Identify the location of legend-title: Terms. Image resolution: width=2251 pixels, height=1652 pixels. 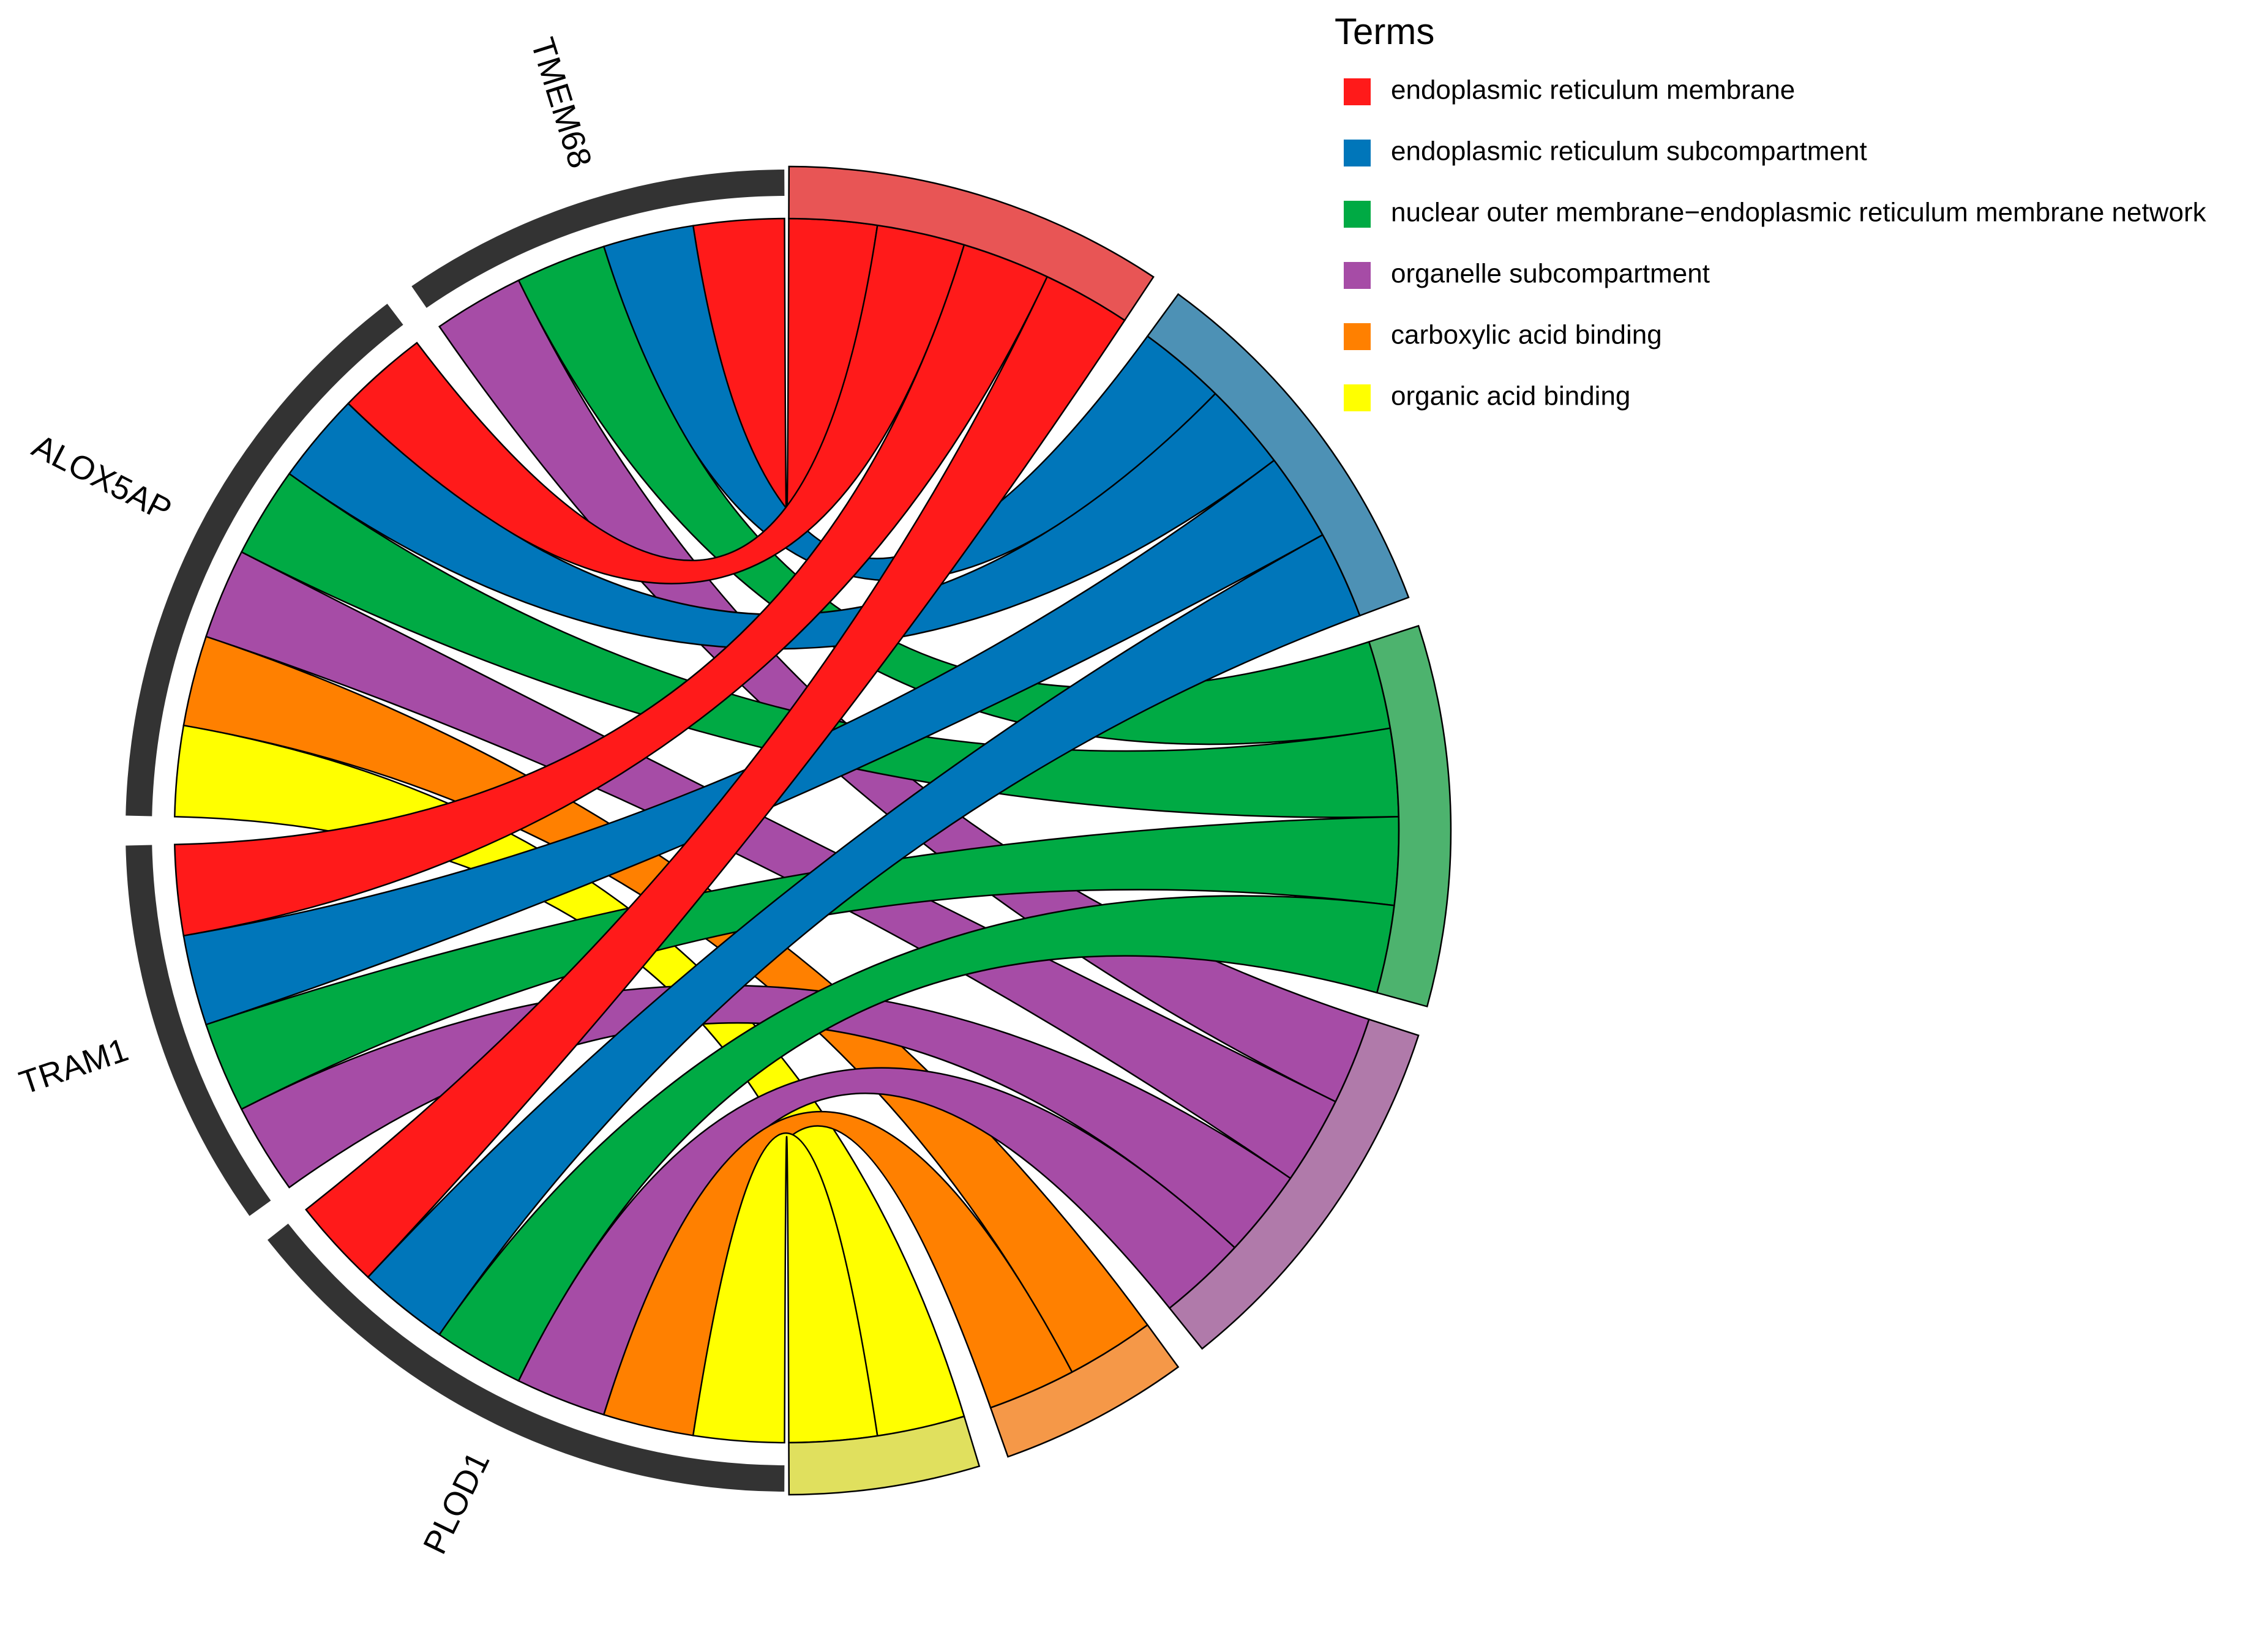
(1385, 31).